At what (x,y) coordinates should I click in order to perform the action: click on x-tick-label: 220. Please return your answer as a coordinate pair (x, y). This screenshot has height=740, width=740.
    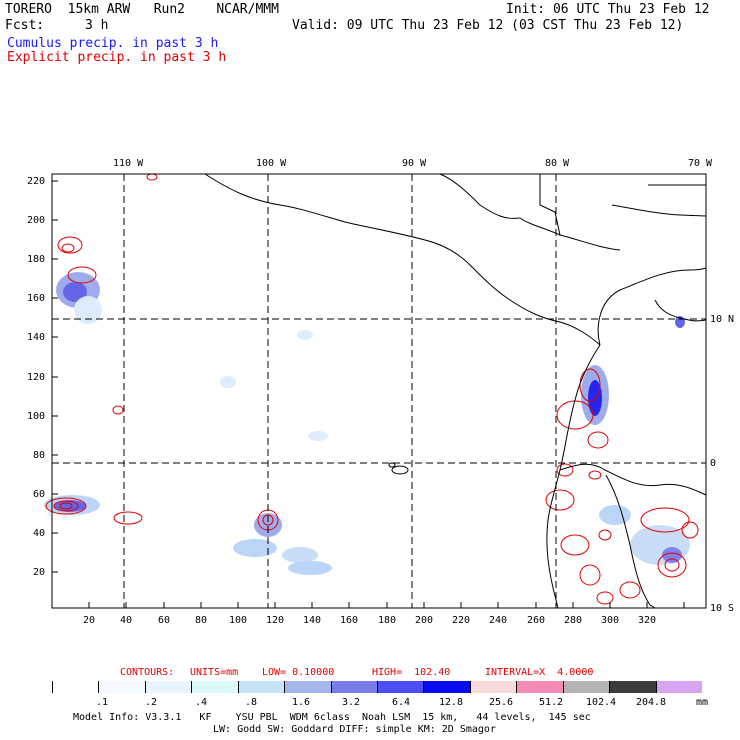
    Looking at the image, I should click on (461, 620).